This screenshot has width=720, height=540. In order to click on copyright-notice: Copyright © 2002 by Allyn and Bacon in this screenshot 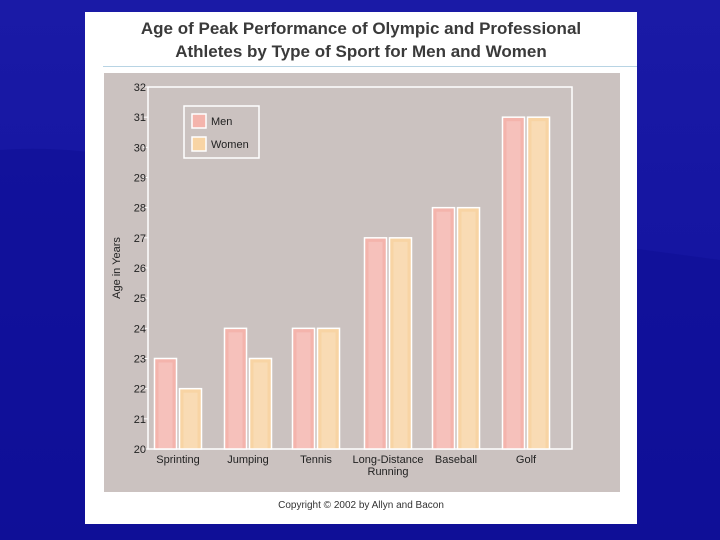, I will do `click(361, 505)`.